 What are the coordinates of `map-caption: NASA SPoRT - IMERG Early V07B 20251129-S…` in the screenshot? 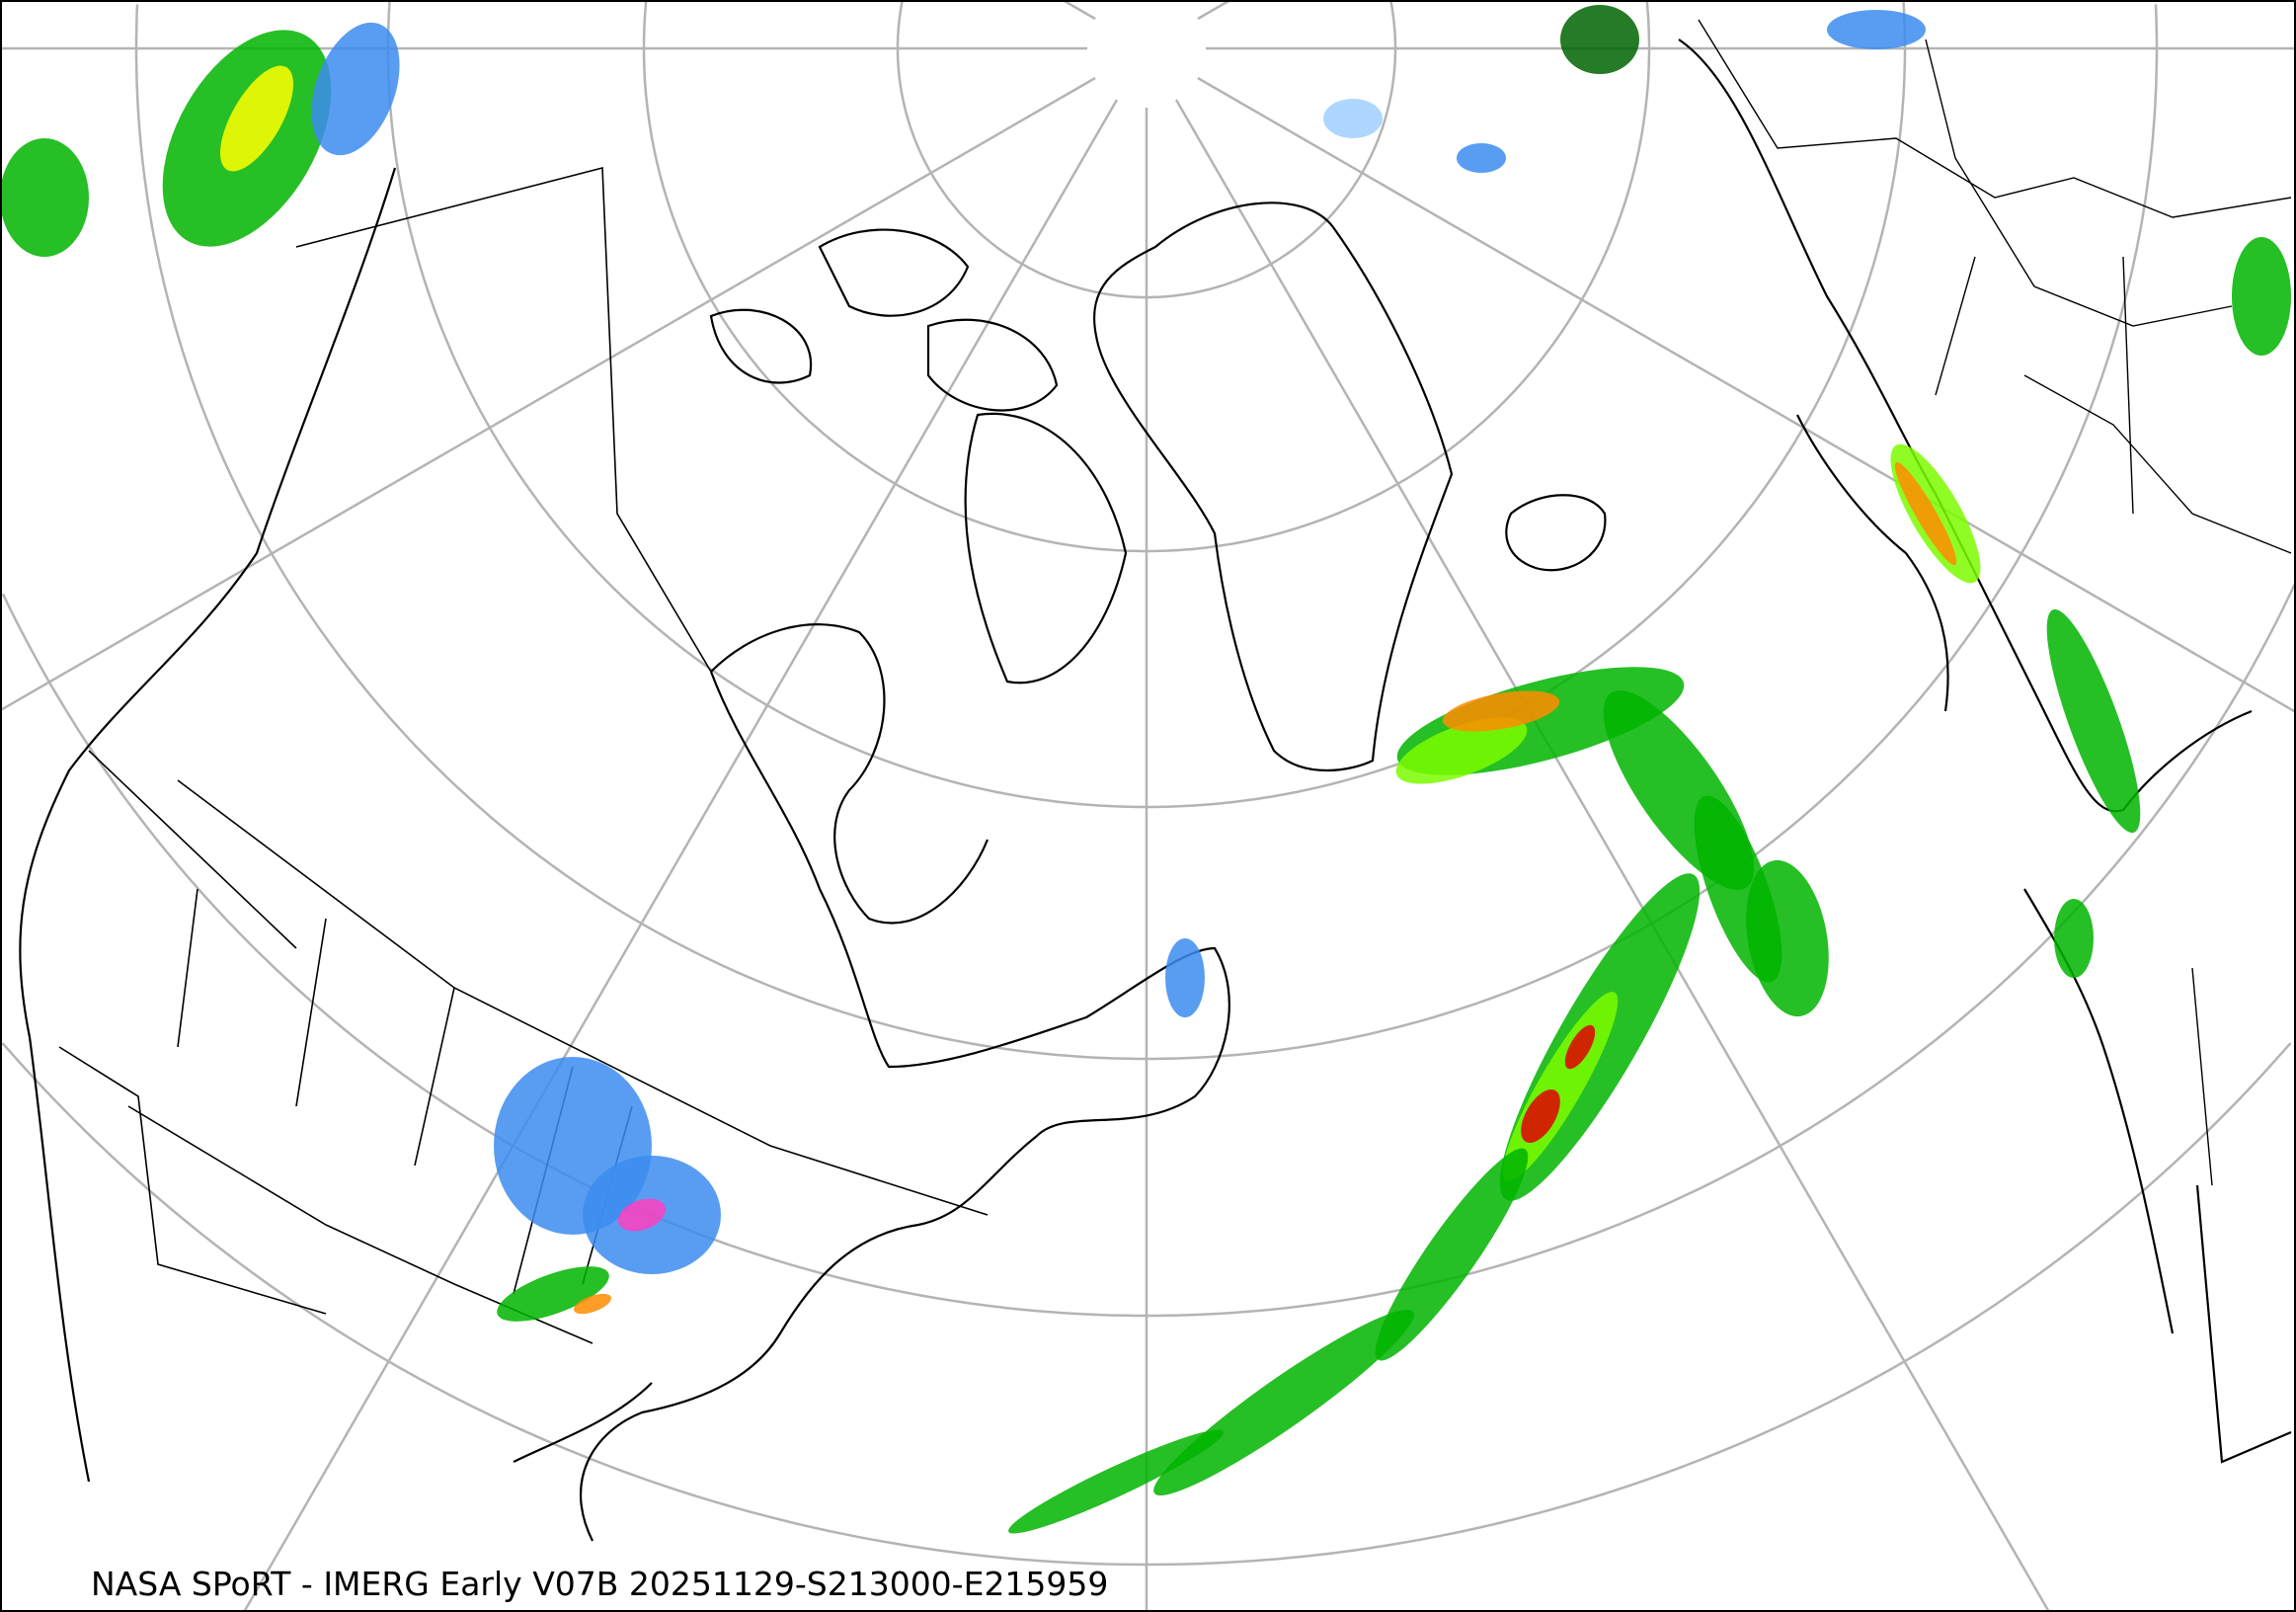 It's located at (600, 1584).